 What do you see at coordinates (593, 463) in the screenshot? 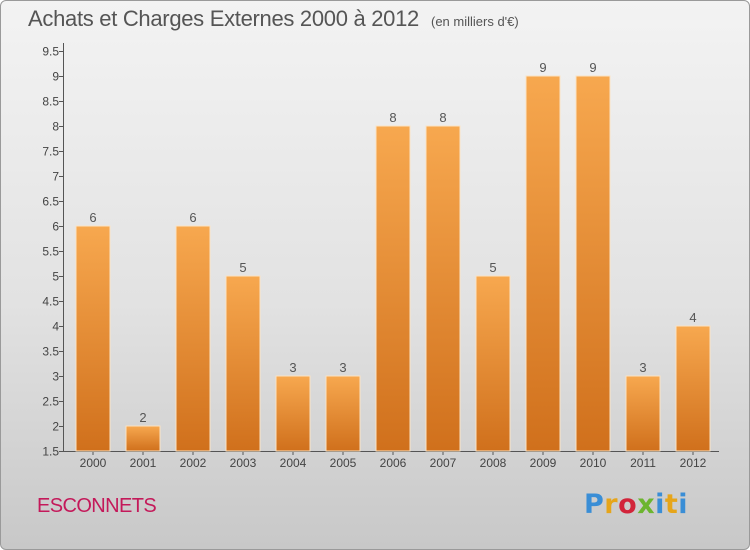
I see `x-tick-label: 2010` at bounding box center [593, 463].